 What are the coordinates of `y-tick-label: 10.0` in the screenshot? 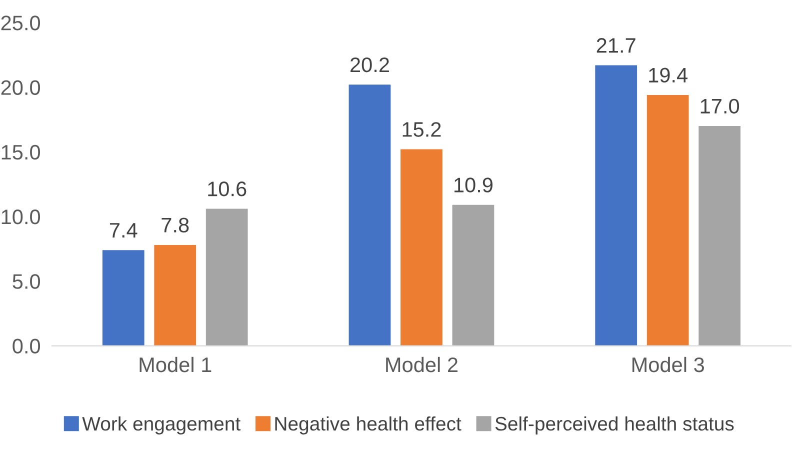 It's located at (21, 217).